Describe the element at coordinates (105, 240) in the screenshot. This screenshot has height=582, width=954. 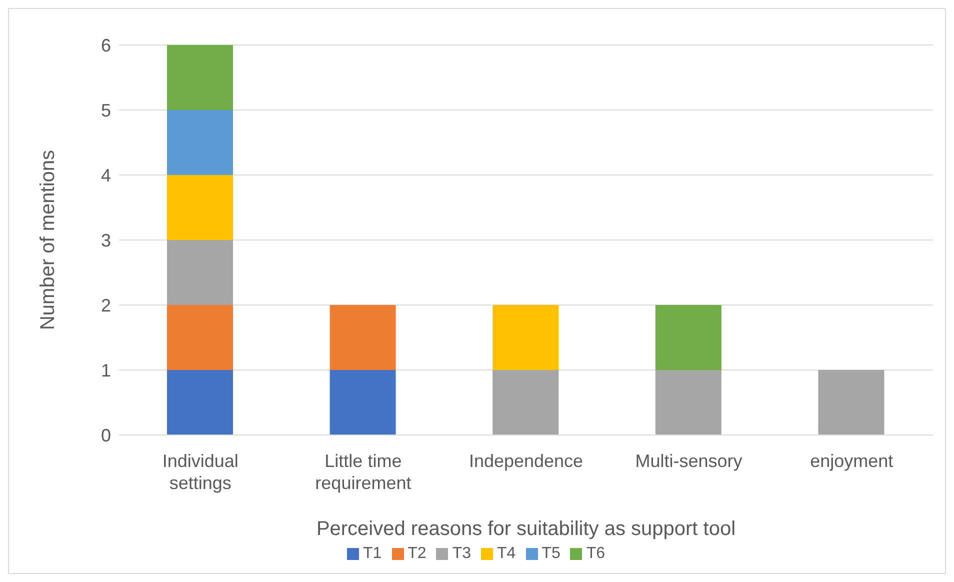
I see `y-tick-label: 3` at that location.